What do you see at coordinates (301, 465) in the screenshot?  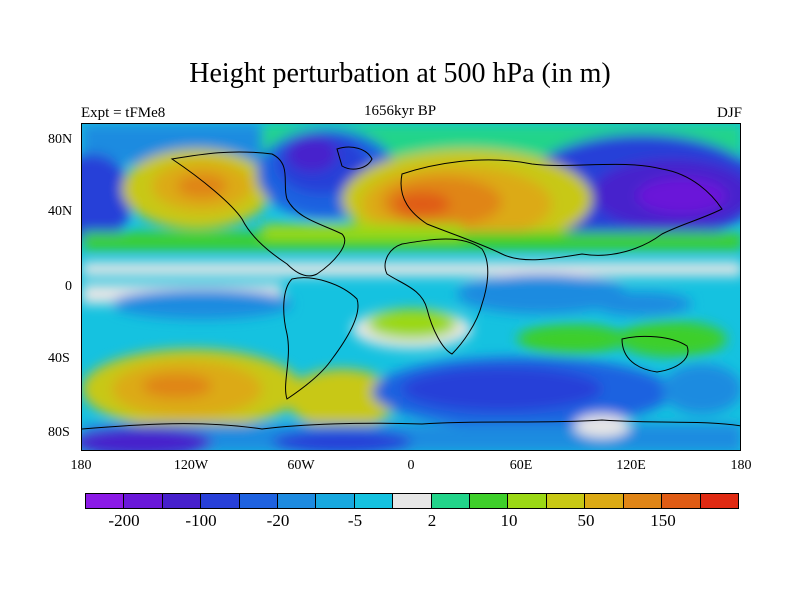 I see `lon-label-60w: 60W` at bounding box center [301, 465].